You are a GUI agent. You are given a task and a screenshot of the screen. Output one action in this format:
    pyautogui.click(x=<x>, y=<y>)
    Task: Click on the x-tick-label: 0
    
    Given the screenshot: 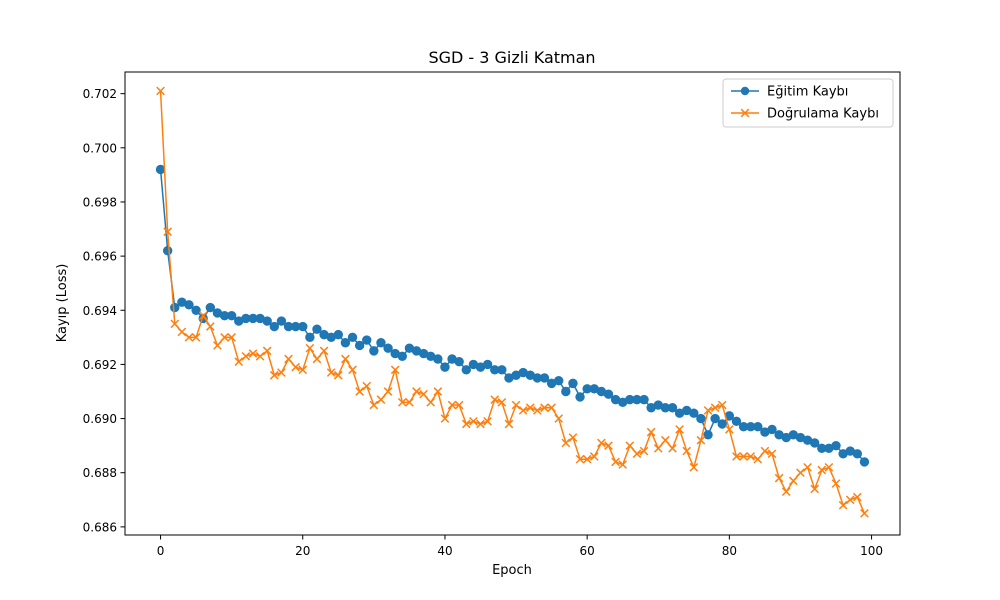 What is the action you would take?
    pyautogui.click(x=161, y=551)
    